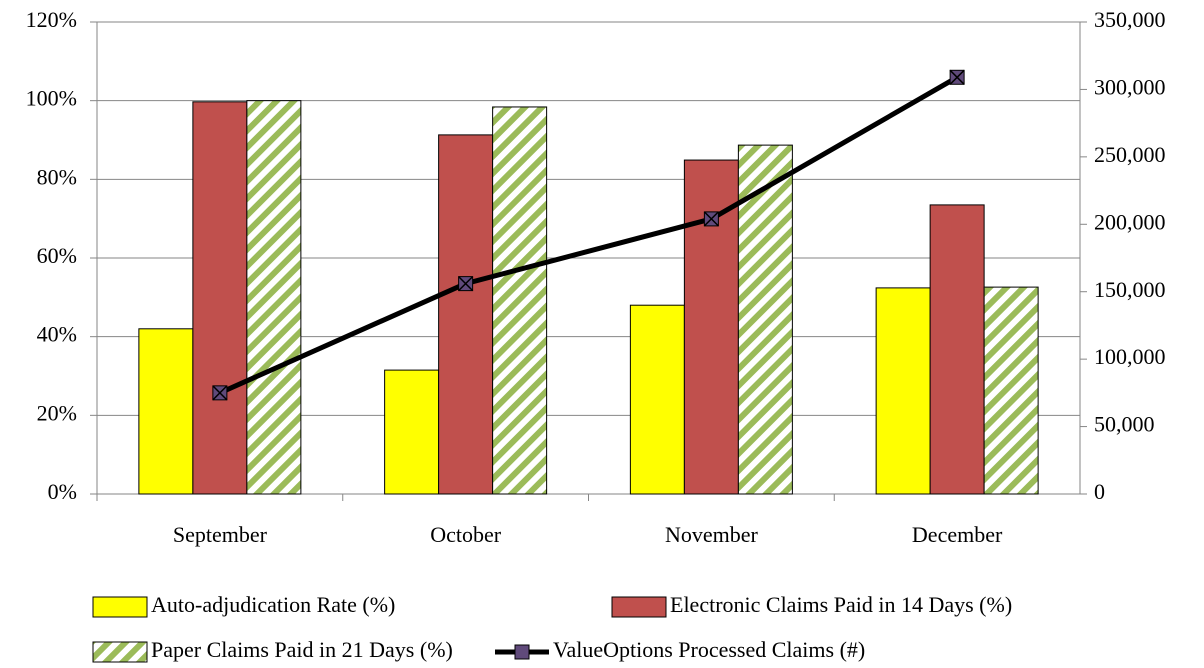 This screenshot has width=1204, height=668. I want to click on legend-label: Auto-adjudication Rate (%), so click(273, 604).